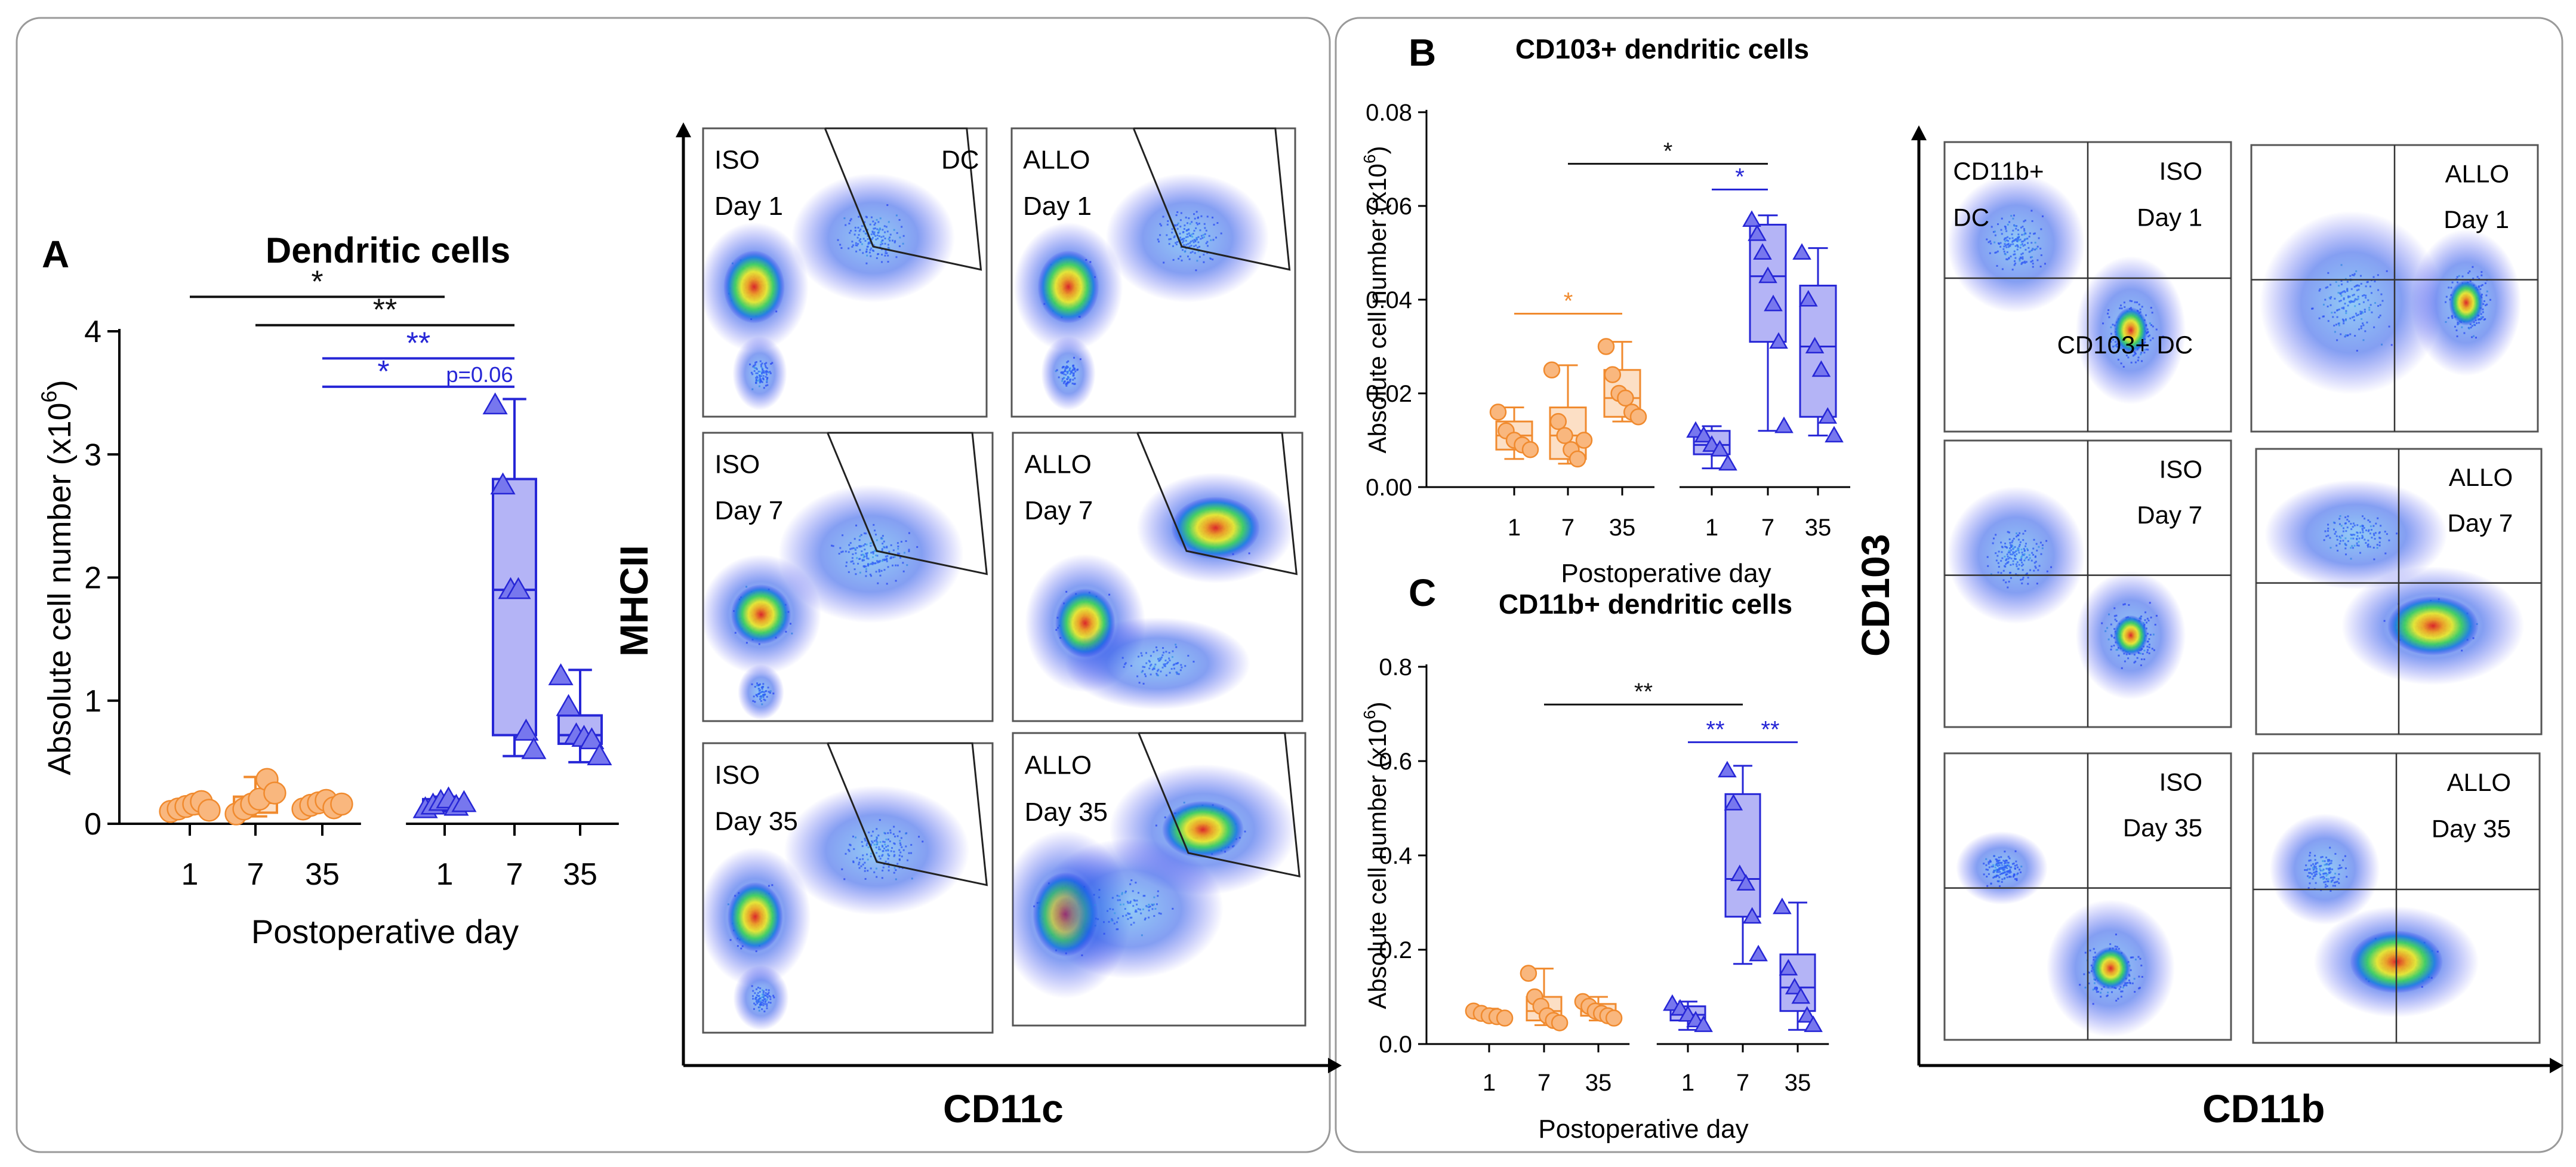  I want to click on day-label: Day 35, so click(1066, 812).